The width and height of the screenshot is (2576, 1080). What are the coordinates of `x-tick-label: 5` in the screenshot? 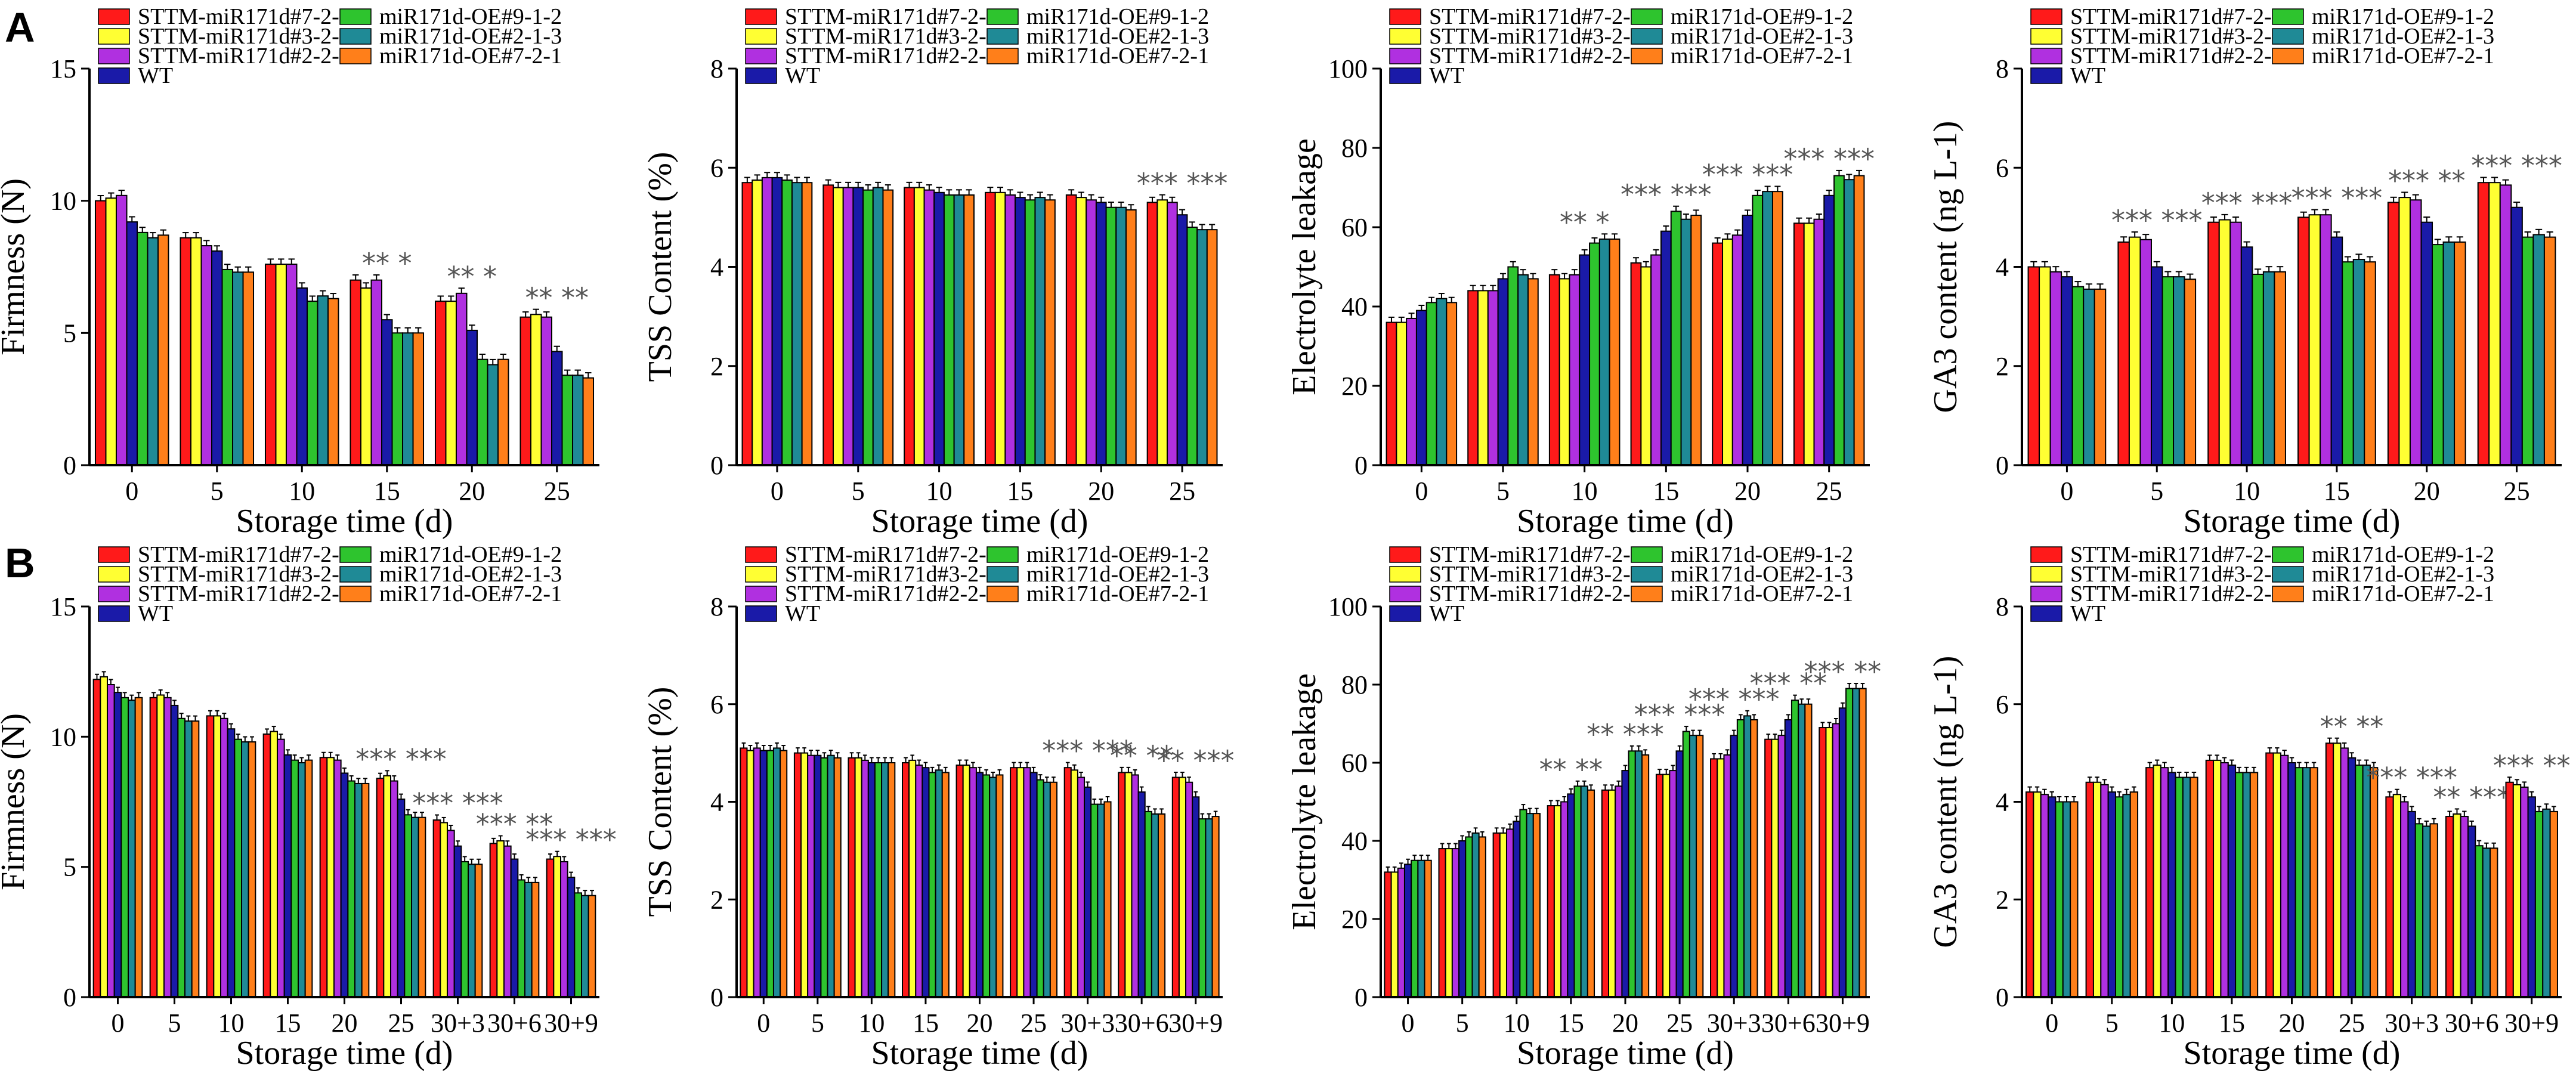 It's located at (174, 1023).